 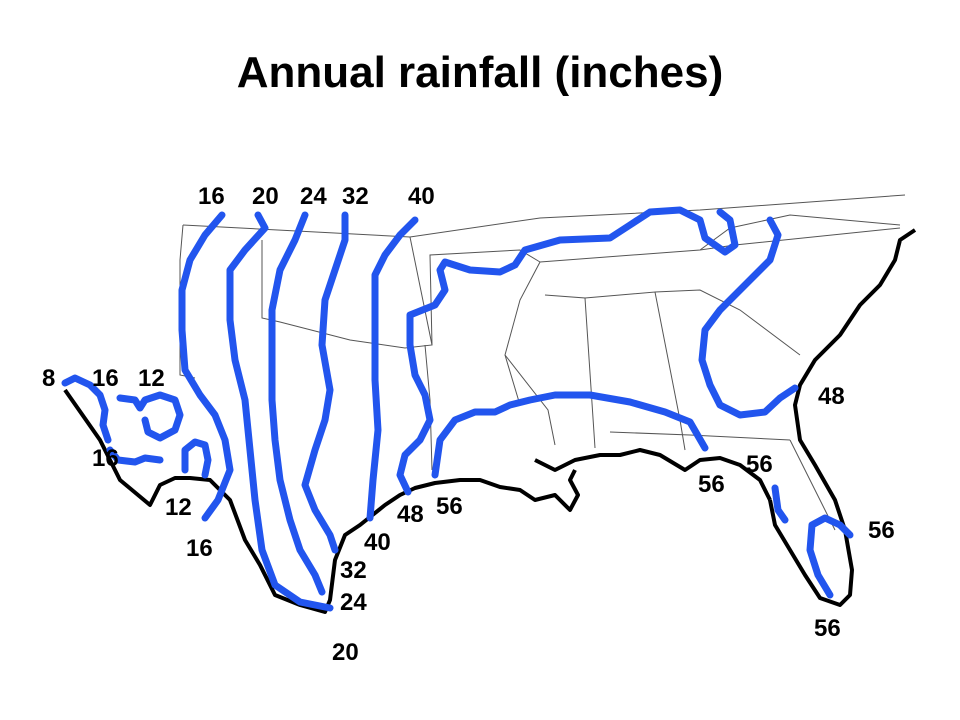 I want to click on isohyet-48-east, so click(x=748, y=317).